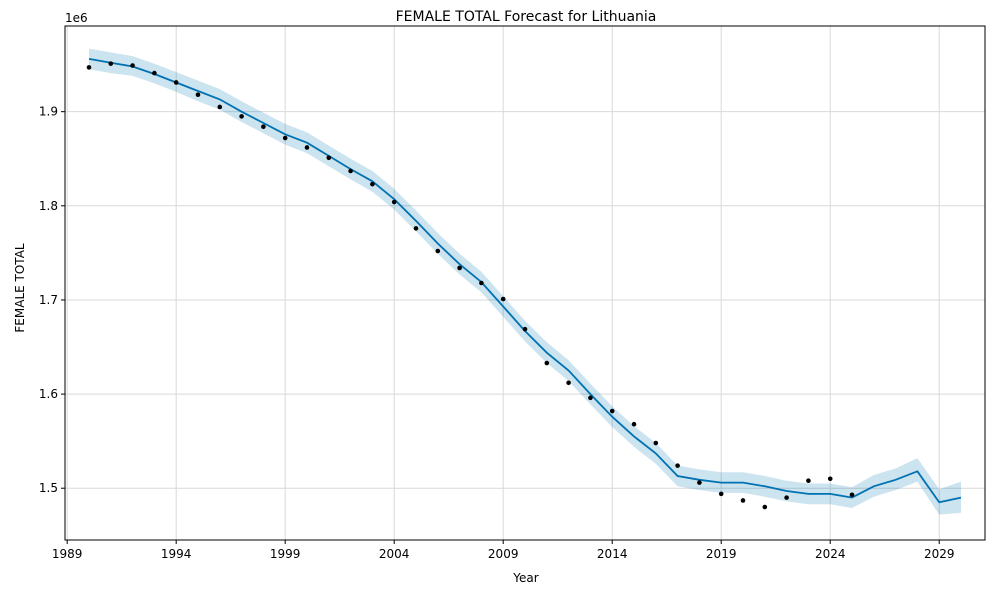 This screenshot has width=1000, height=604. What do you see at coordinates (48, 488) in the screenshot?
I see `y-tick-label: 1.5` at bounding box center [48, 488].